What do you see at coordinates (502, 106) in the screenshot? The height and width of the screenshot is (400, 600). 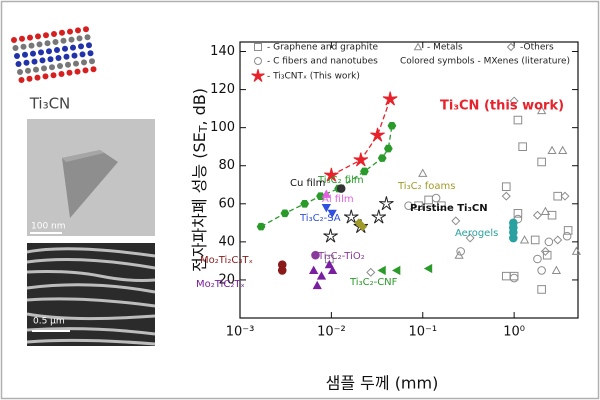 I see `annotation: Ti₃CN (this work)` at bounding box center [502, 106].